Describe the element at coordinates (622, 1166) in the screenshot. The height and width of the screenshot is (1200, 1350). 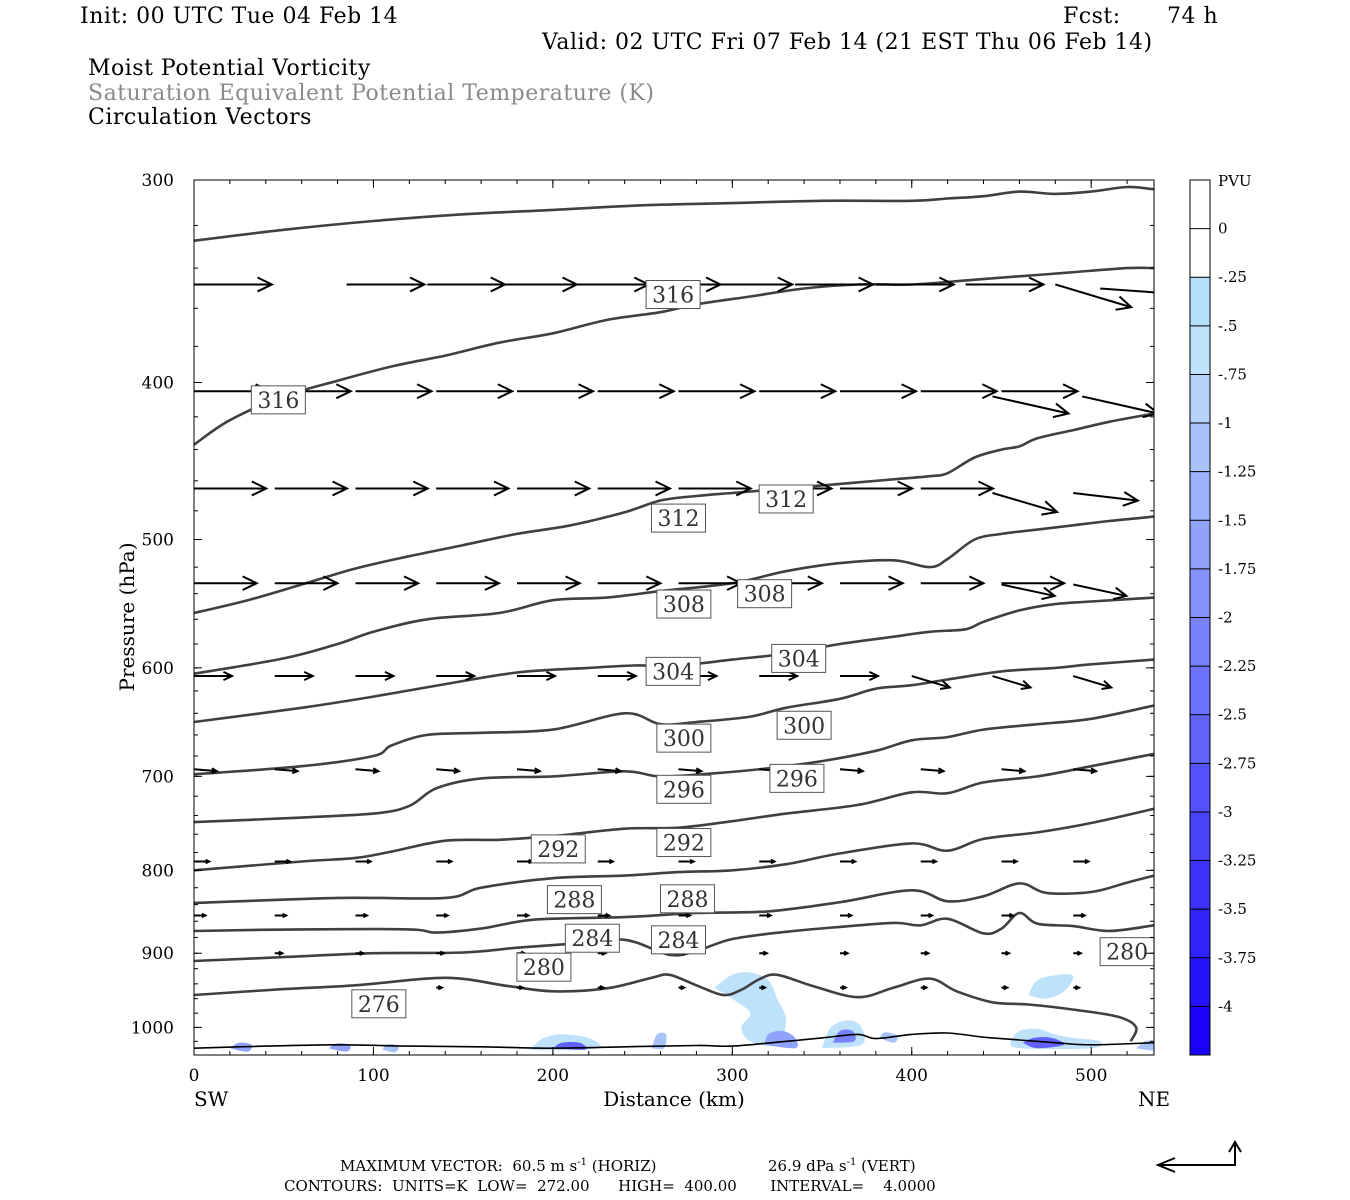
I see `horiz-suffix: (HORIZ)` at that location.